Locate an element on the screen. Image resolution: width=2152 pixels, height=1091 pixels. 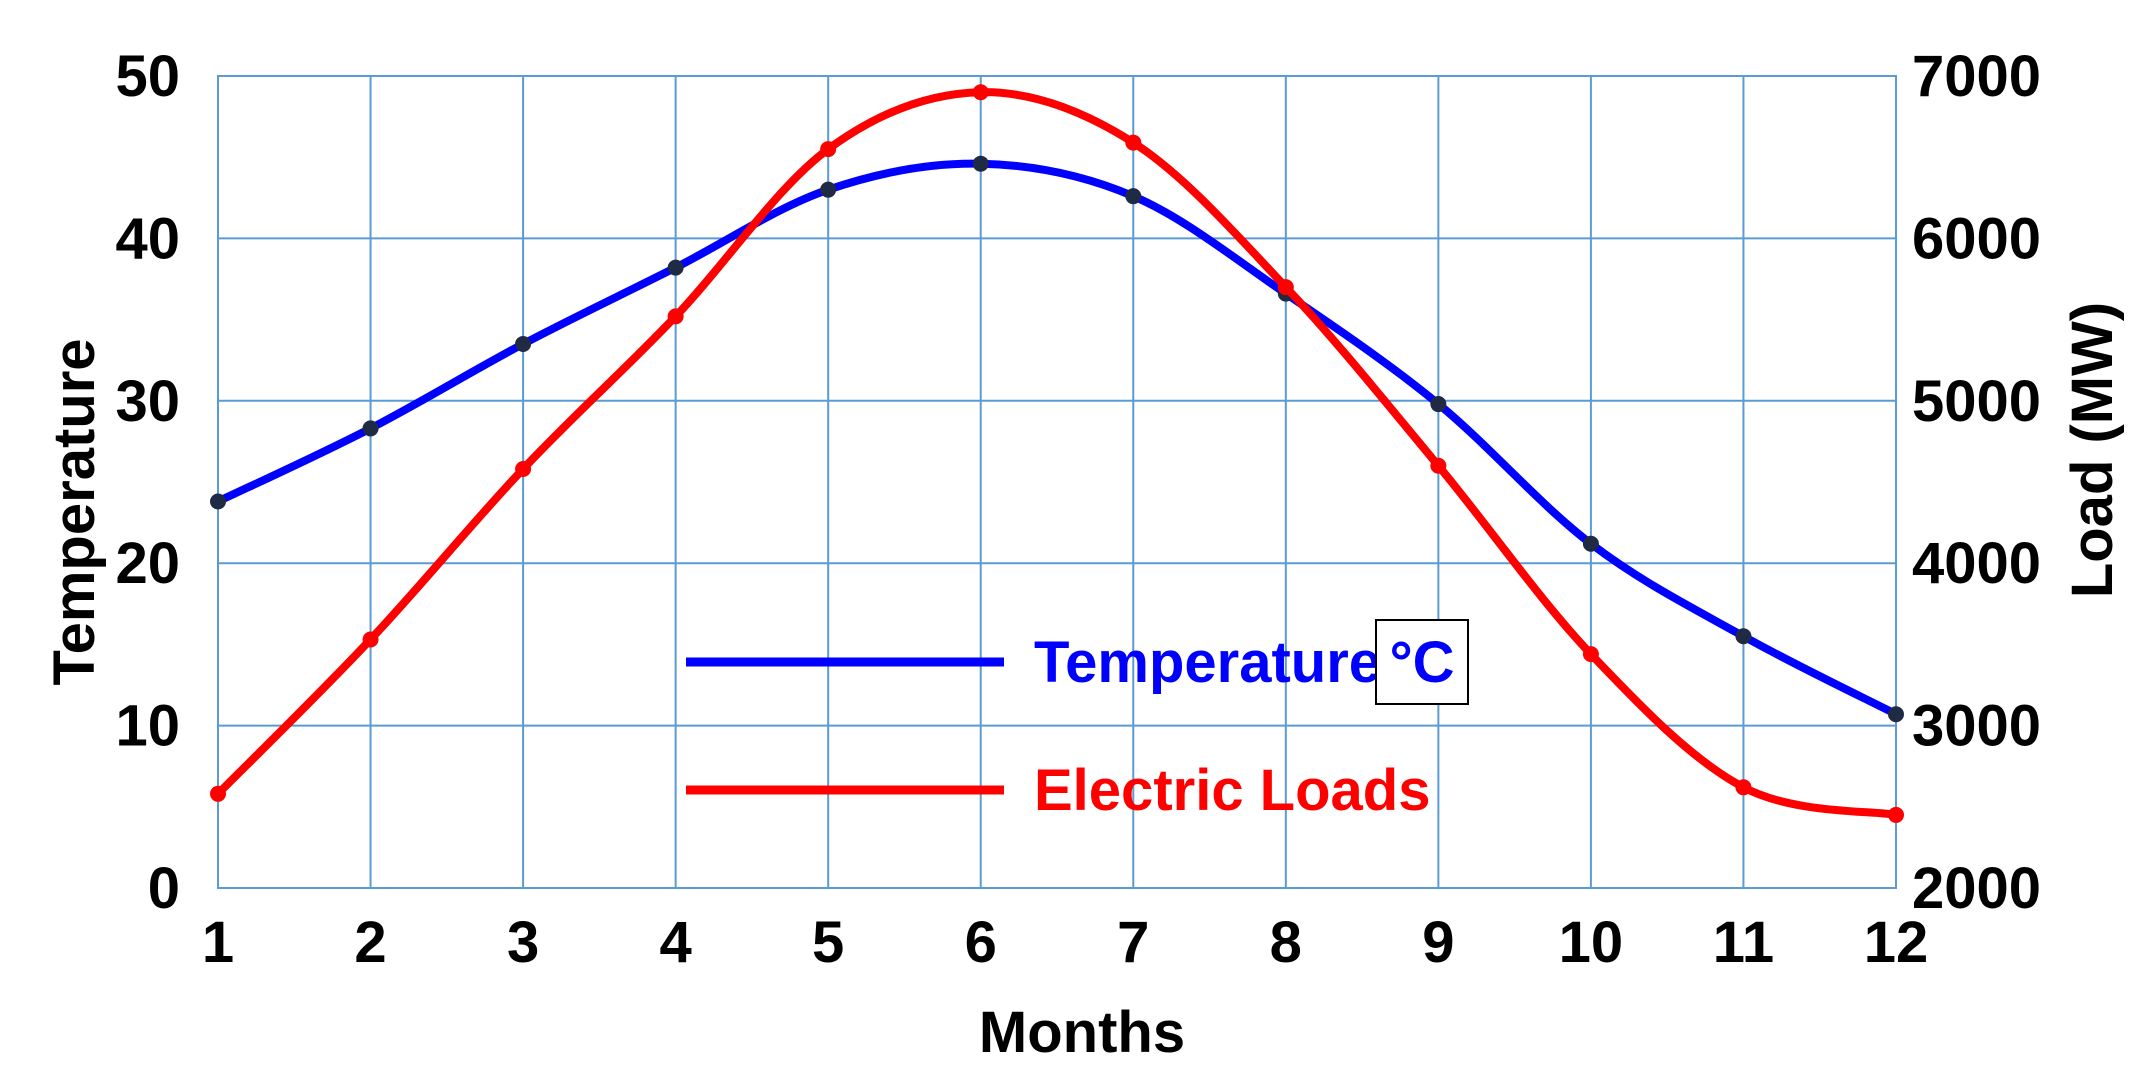
left-tick-label-0: 0 is located at coordinates (164, 888).